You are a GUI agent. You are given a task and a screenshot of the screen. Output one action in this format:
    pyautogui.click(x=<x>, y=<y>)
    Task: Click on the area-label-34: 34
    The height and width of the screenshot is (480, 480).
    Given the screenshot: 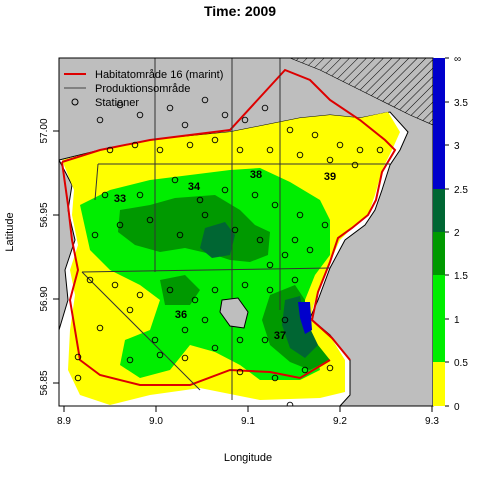 What is the action you would take?
    pyautogui.click(x=194, y=187)
    